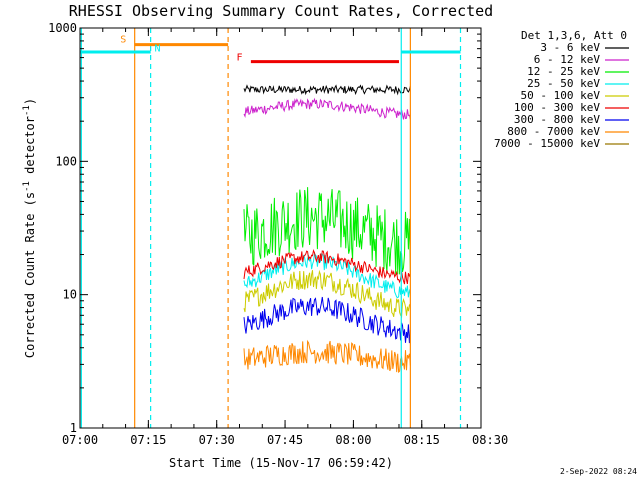  What do you see at coordinates (563, 83) in the screenshot?
I see `legend-label: 25 - 50 keV` at bounding box center [563, 83].